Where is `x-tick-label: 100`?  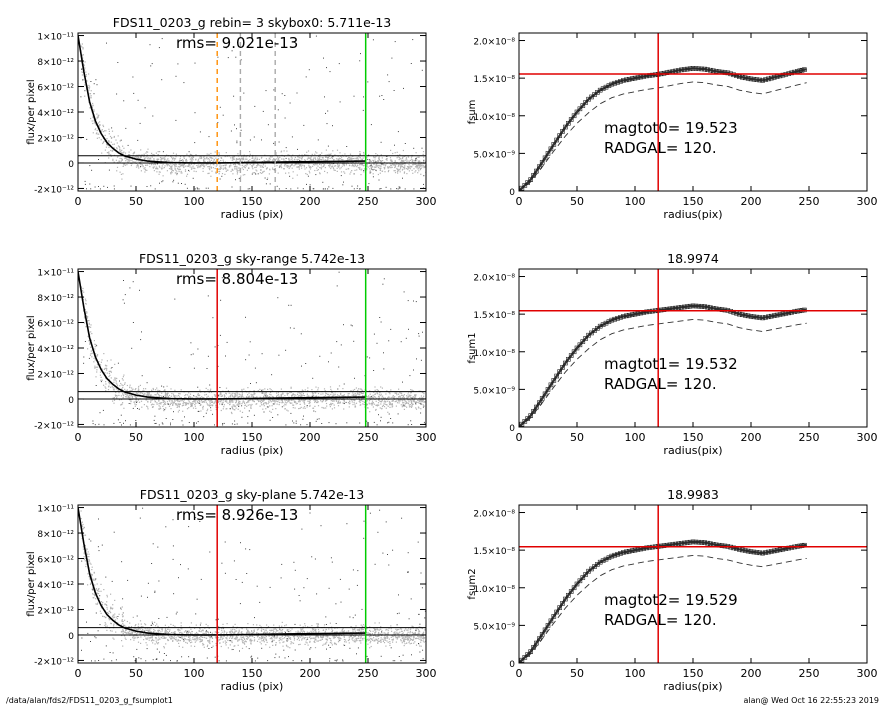
x-tick-label: 100 is located at coordinates (194, 201).